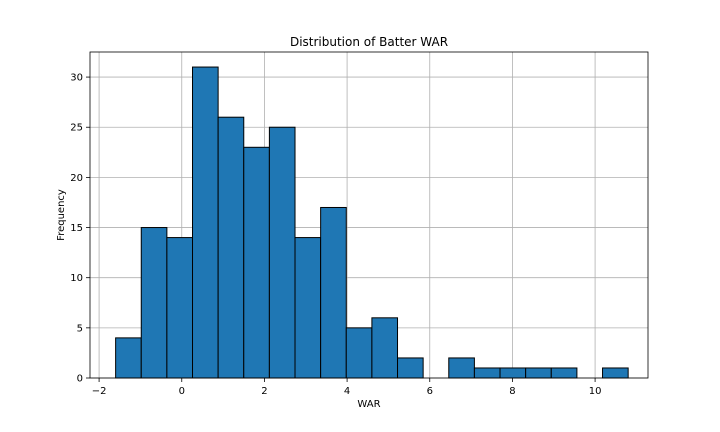 The width and height of the screenshot is (720, 432). Describe the element at coordinates (595, 391) in the screenshot. I see `x-tick-label: 10` at that location.